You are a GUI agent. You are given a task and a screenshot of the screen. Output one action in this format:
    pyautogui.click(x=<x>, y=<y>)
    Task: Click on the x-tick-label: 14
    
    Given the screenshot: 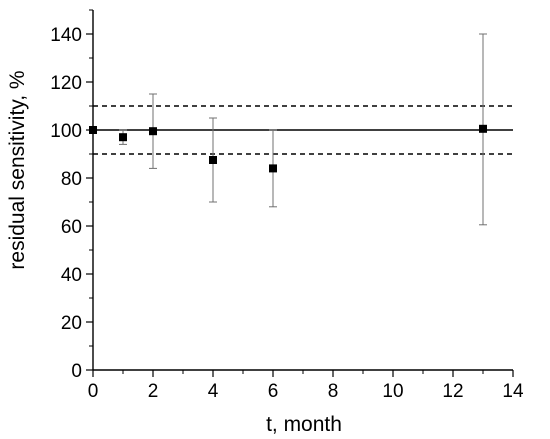 What is the action you would take?
    pyautogui.click(x=513, y=391)
    